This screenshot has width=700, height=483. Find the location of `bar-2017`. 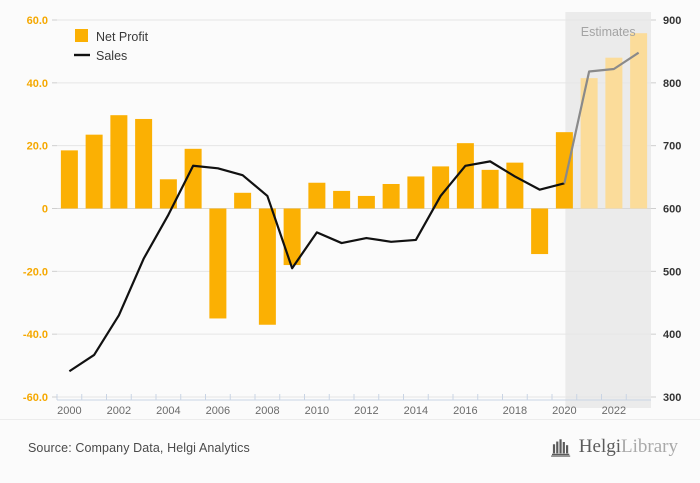

bar-2017 is located at coordinates (490, 189).